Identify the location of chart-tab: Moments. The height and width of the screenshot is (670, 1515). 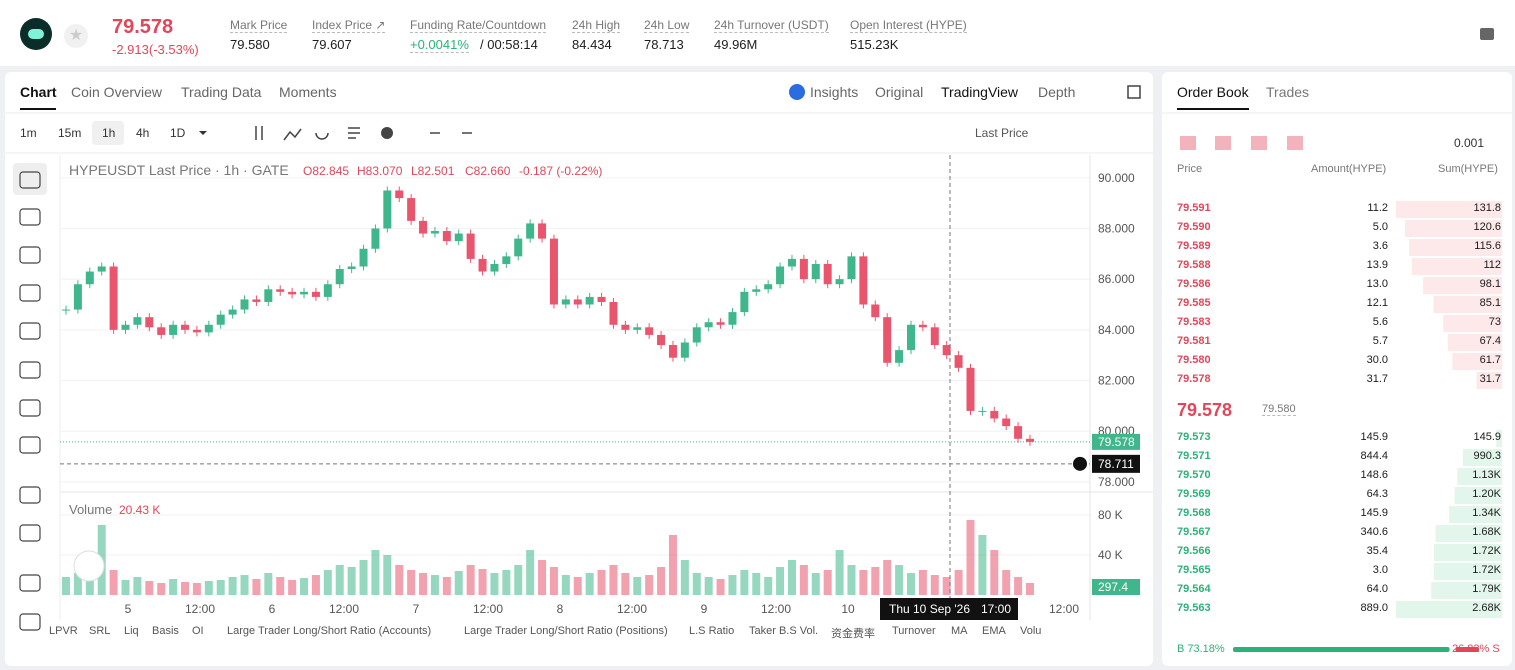
(308, 92).